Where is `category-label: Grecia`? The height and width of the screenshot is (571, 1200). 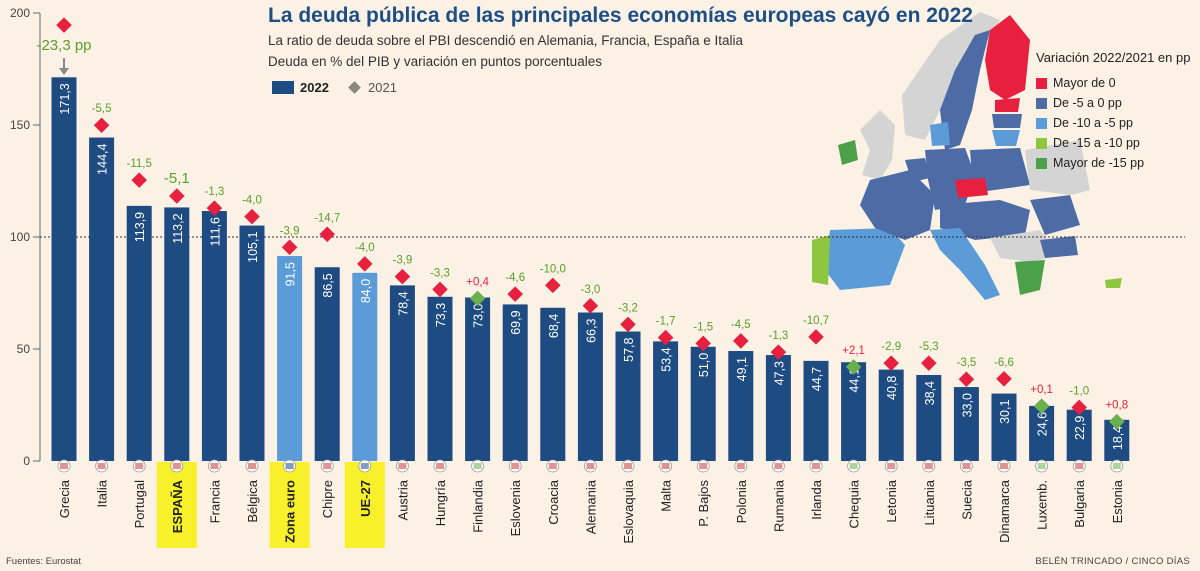
category-label: Grecia is located at coordinates (64, 498).